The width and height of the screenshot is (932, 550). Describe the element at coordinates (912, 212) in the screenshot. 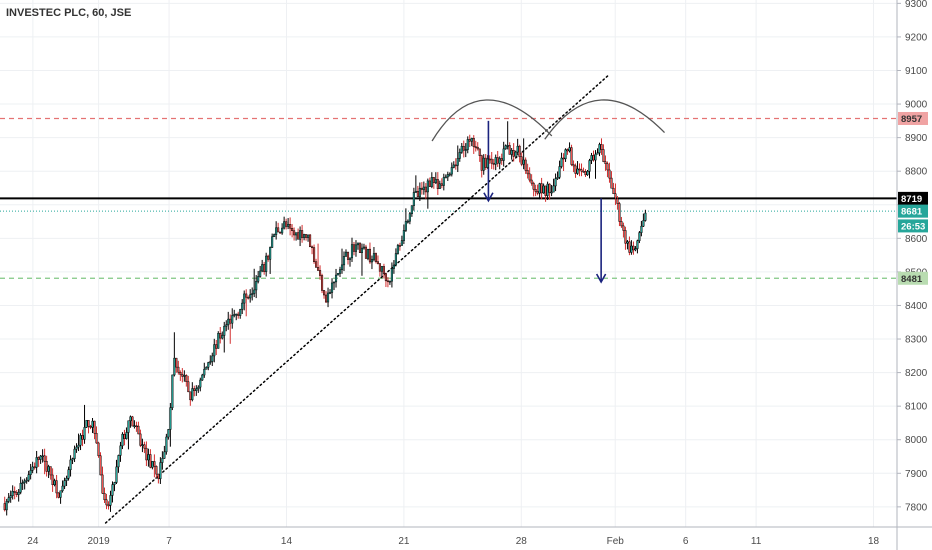

I see `price-tag-label: 8681` at that location.